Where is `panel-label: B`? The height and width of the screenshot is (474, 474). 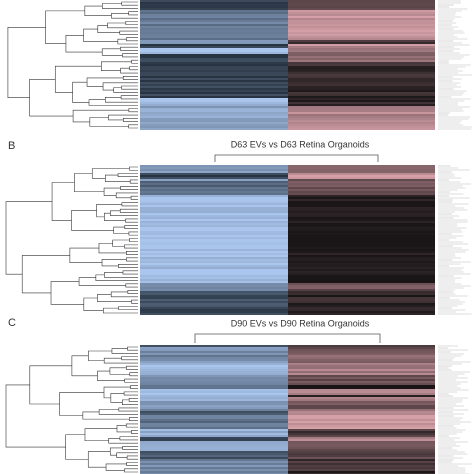 panel-label: B is located at coordinates (11, 146).